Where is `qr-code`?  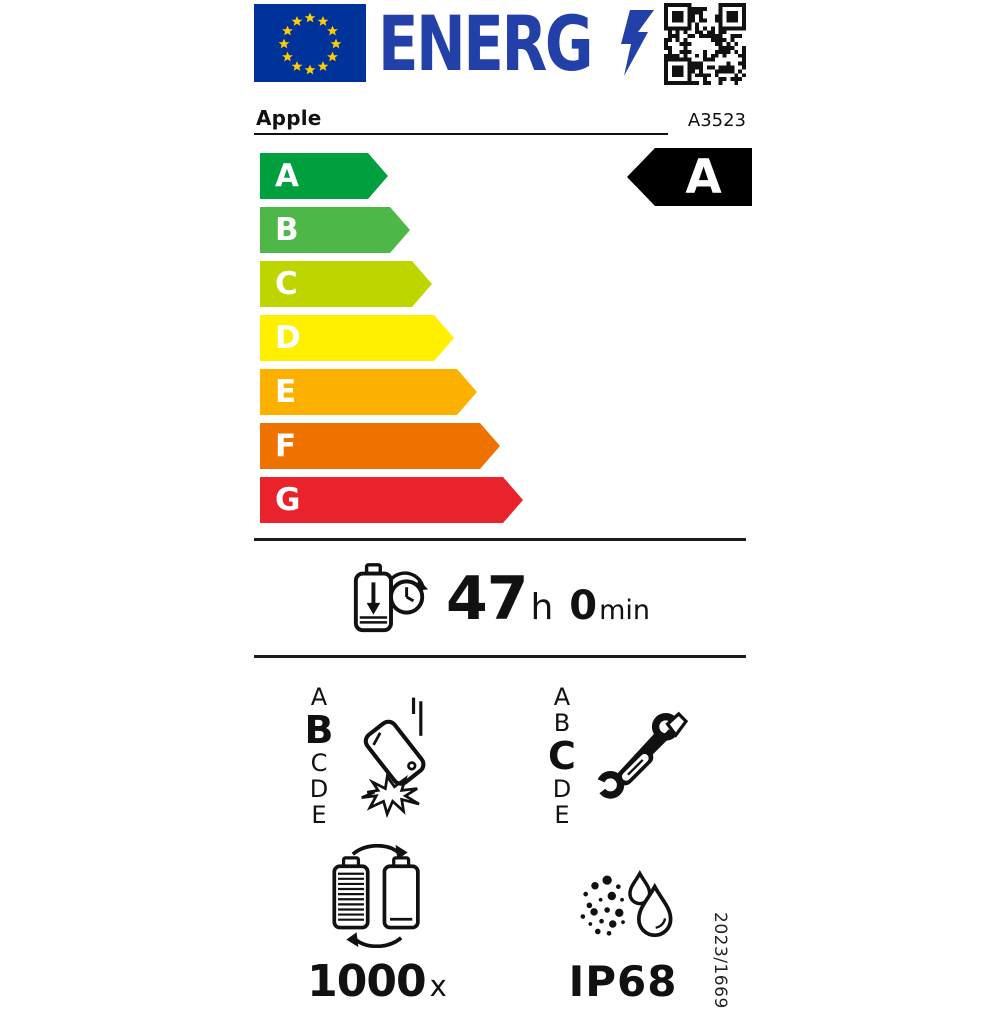 qr-code is located at coordinates (705, 44).